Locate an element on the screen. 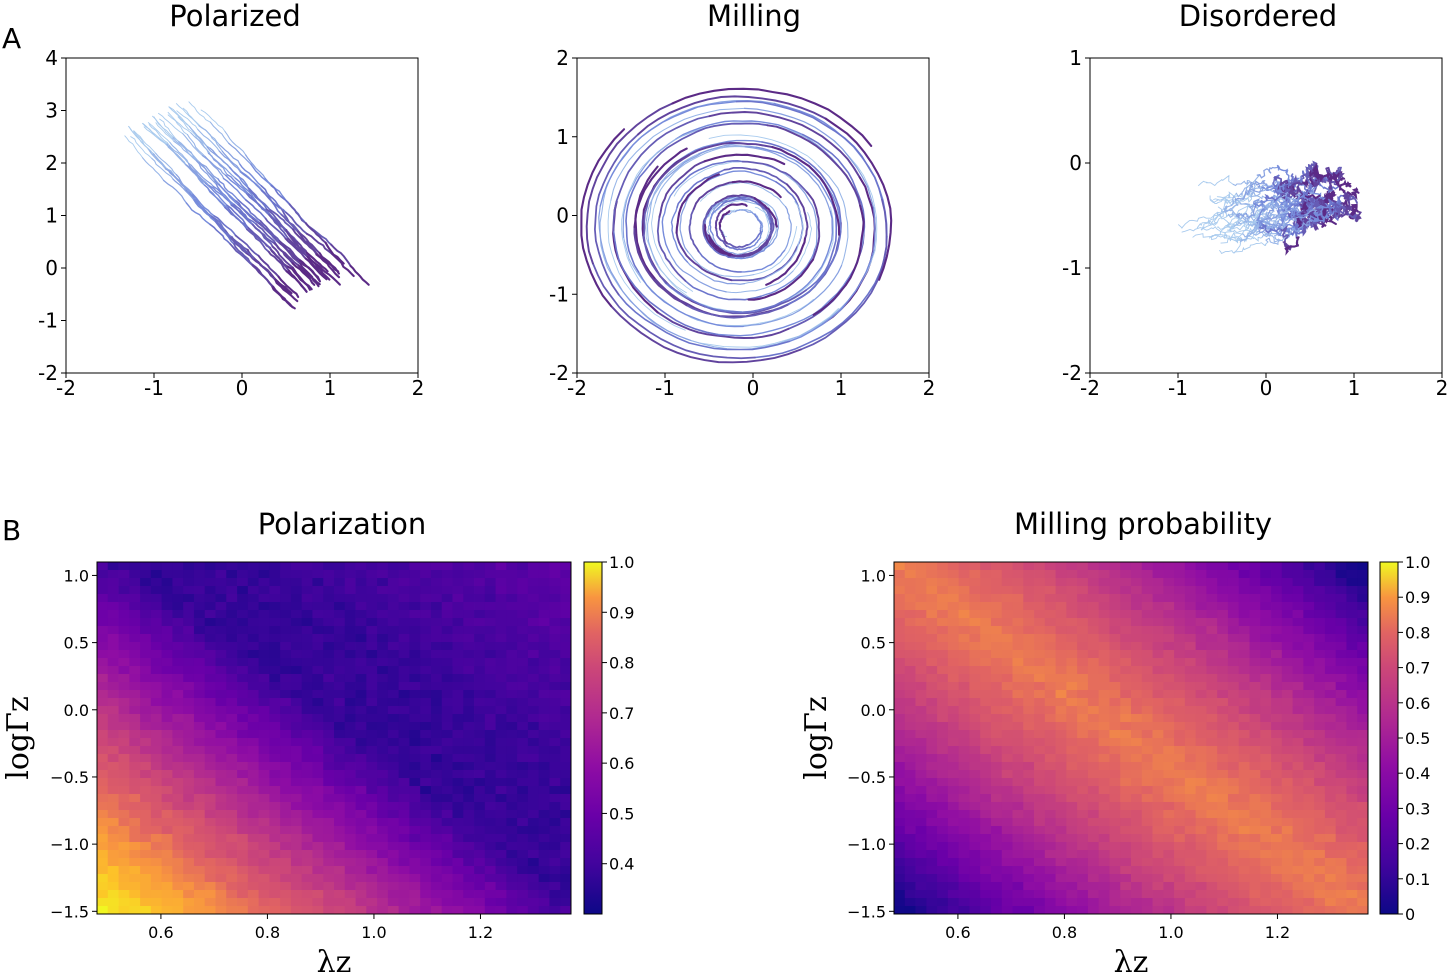 The height and width of the screenshot is (978, 1456). x-tick-label: -2 is located at coordinates (577, 388).